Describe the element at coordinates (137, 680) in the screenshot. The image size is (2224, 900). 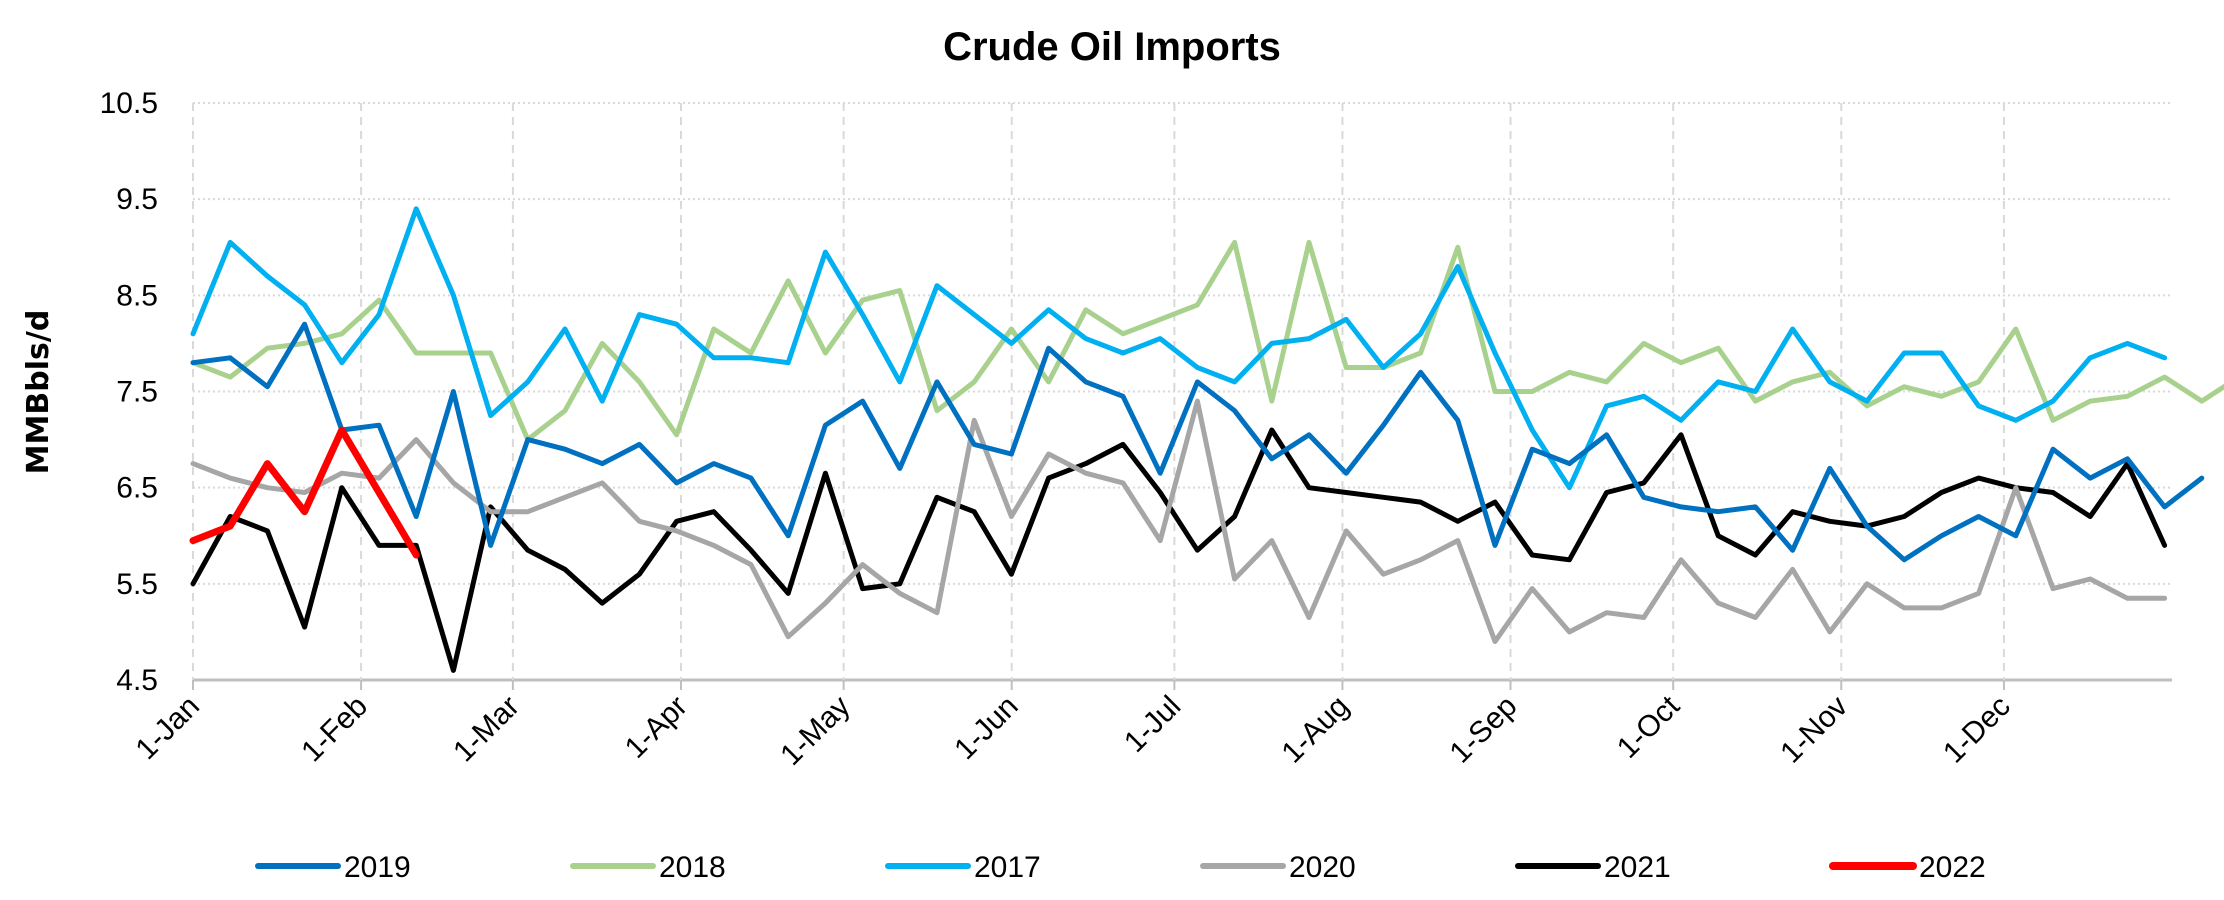
I see `y-tick-label: 4.5` at that location.